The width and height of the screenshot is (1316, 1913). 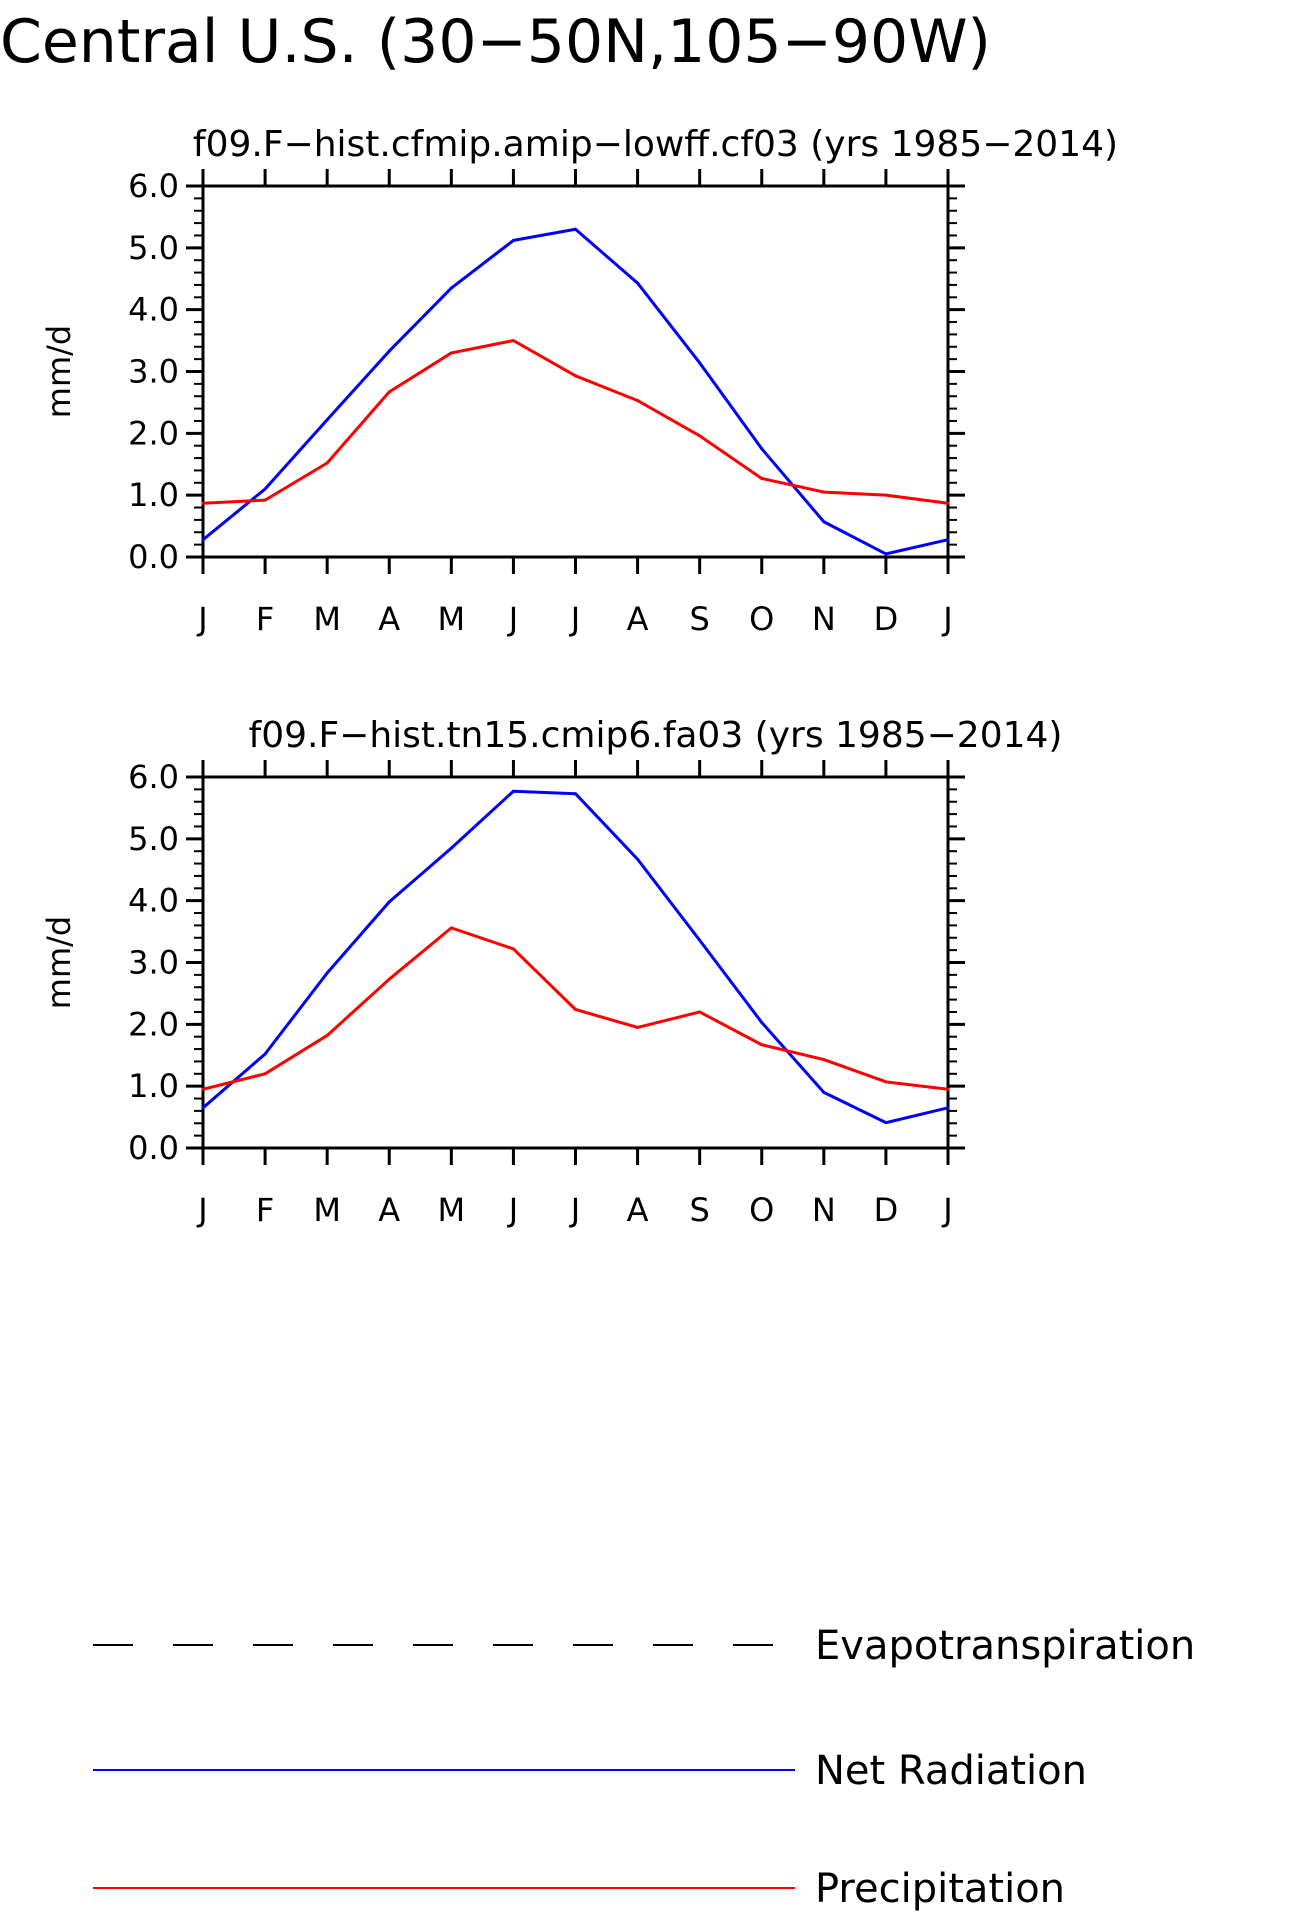 I want to click on legend-label: Evapotranspiration, so click(x=1005, y=1646).